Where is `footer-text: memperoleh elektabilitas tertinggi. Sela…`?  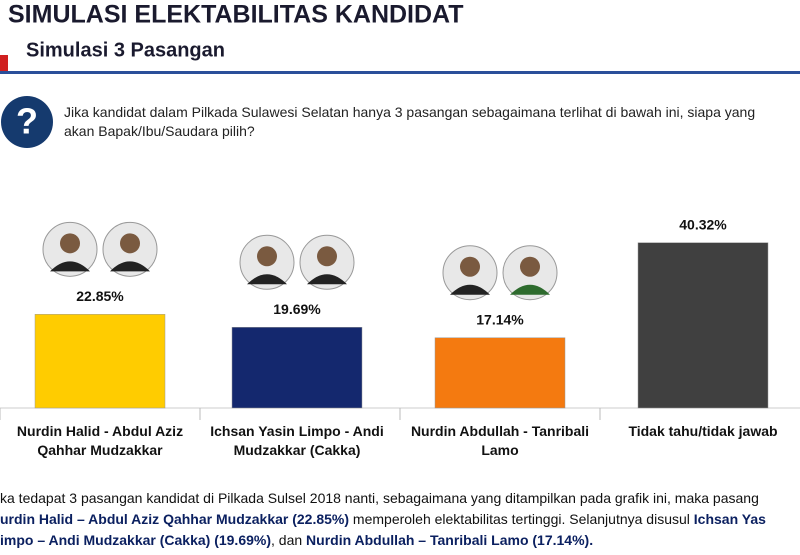 footer-text: memperoleh elektabilitas tertinggi. Sela… is located at coordinates (521, 519).